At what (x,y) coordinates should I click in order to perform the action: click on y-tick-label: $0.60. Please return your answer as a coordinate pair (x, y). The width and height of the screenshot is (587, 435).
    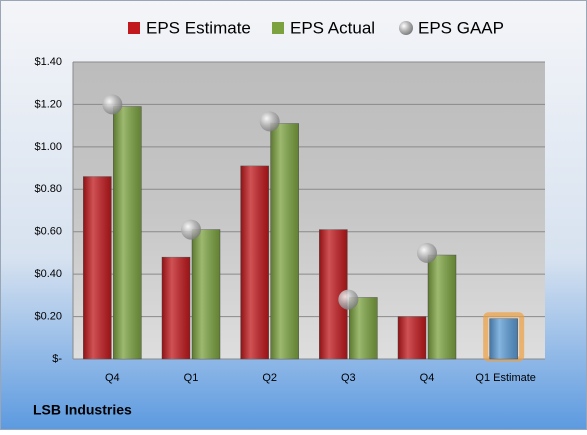
    Looking at the image, I should click on (48, 232).